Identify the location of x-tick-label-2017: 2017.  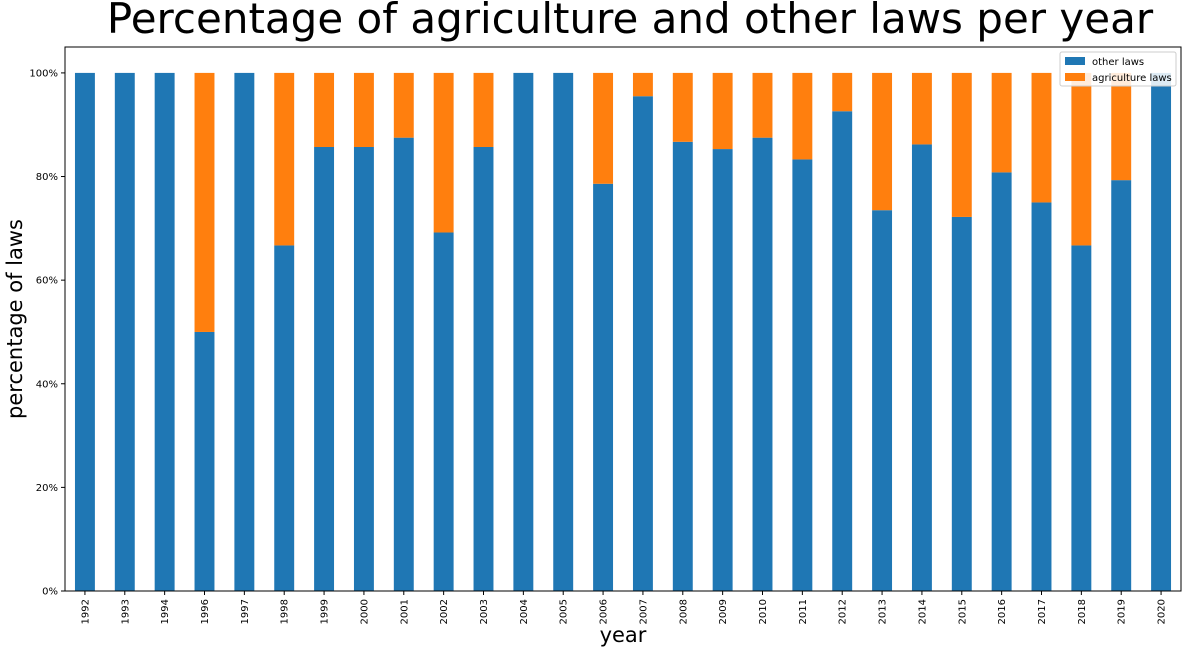
(1042, 611).